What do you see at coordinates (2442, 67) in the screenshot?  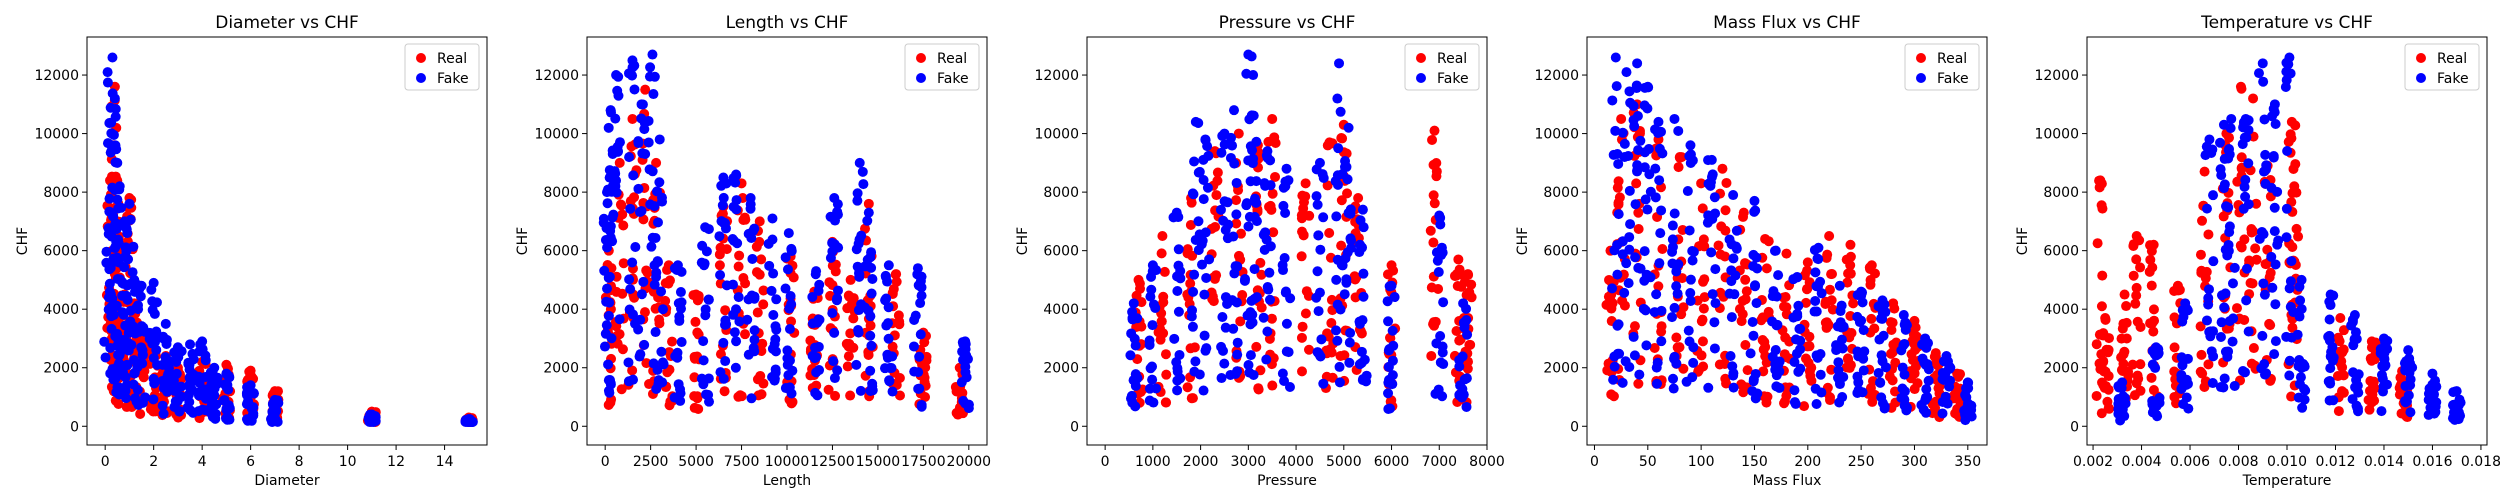 I see `legend: Real Fake` at bounding box center [2442, 67].